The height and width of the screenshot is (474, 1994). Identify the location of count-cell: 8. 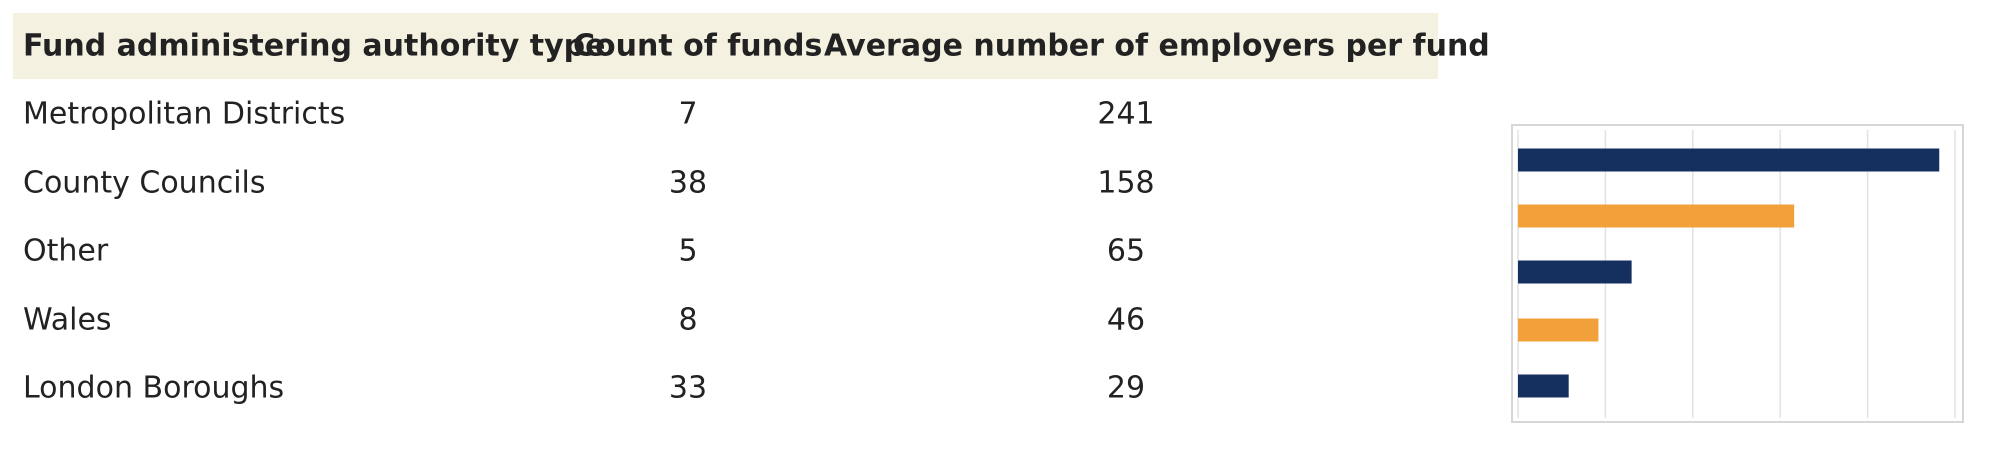
(687, 320).